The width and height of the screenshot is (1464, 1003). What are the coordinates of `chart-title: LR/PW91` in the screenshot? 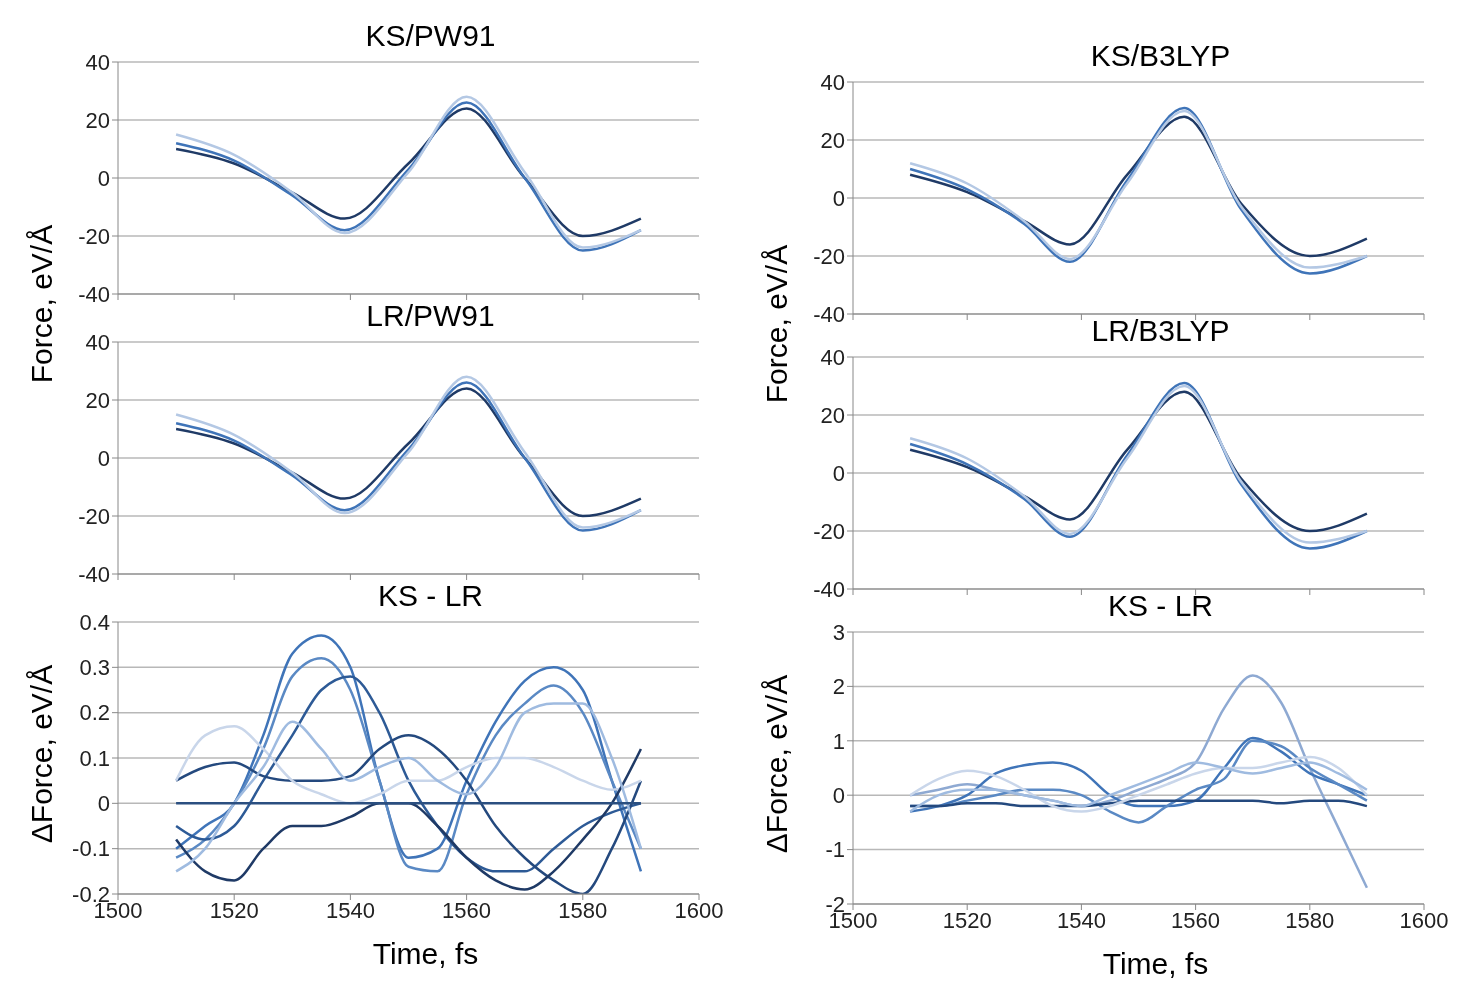 It's located at (430, 315).